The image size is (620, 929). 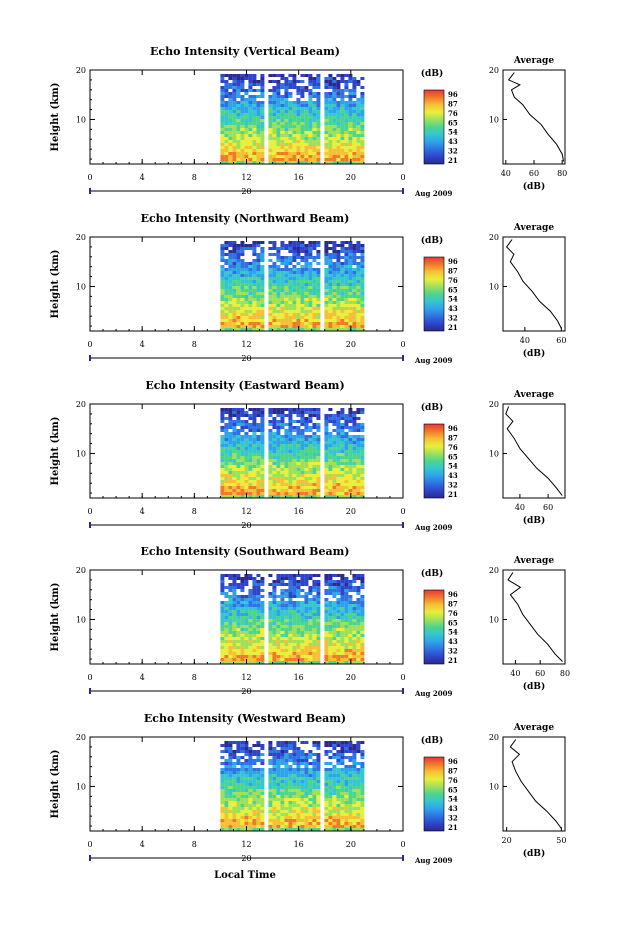 What do you see at coordinates (55, 284) in the screenshot?
I see `y-axis-label: Height (km)` at bounding box center [55, 284].